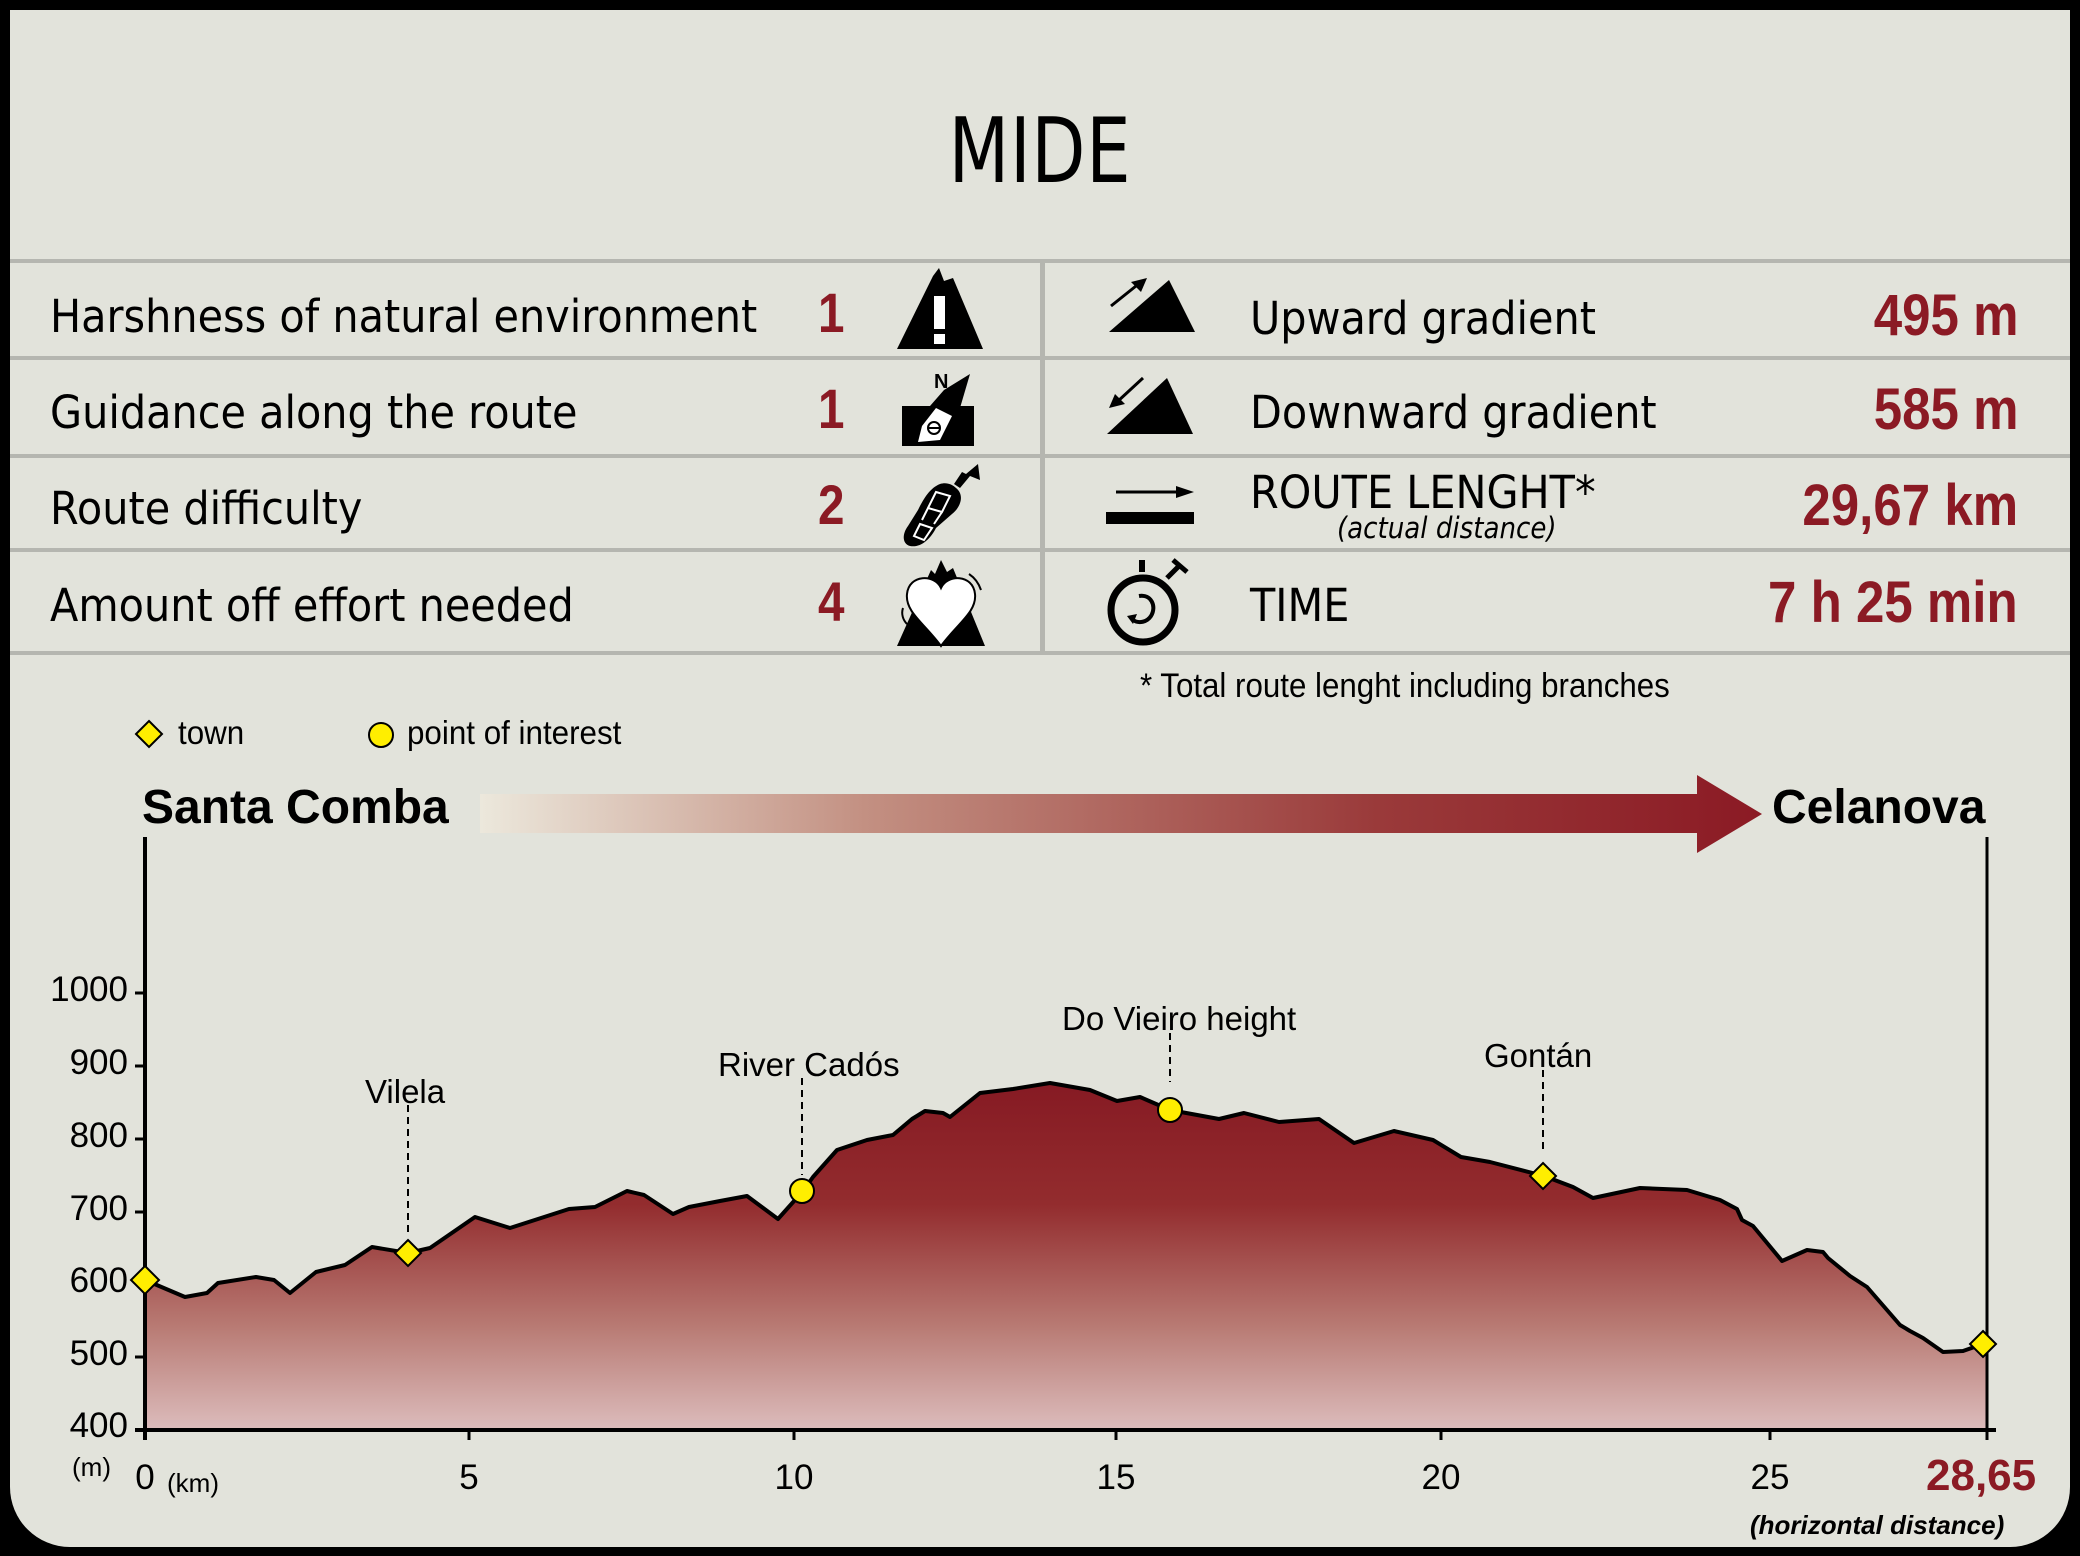  I want to click on table-column-divider, so click(1042, 457).